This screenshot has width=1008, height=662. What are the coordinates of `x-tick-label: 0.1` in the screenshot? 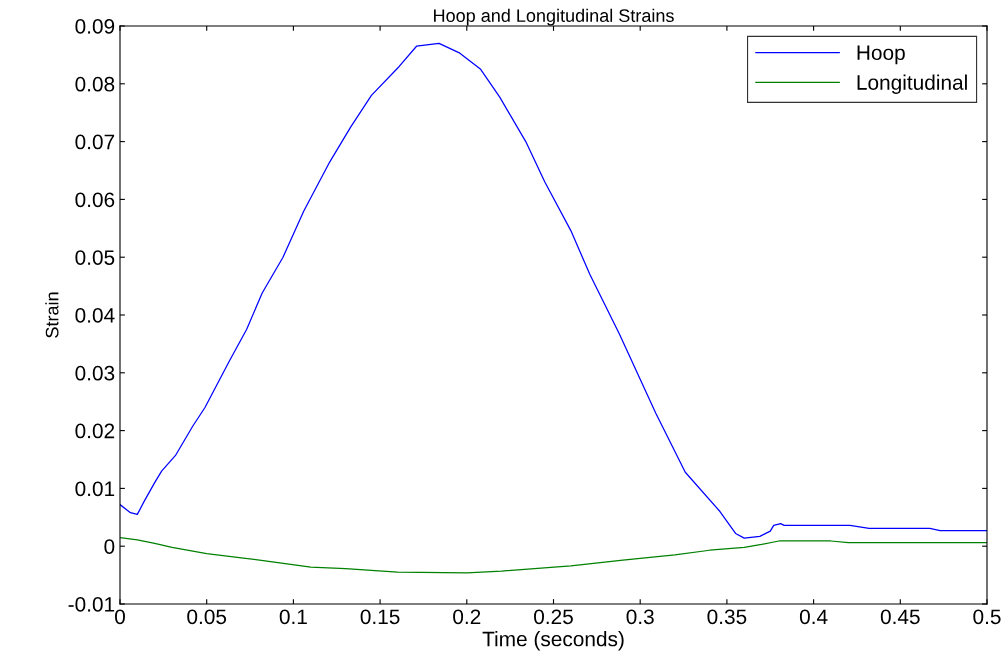 It's located at (293, 617).